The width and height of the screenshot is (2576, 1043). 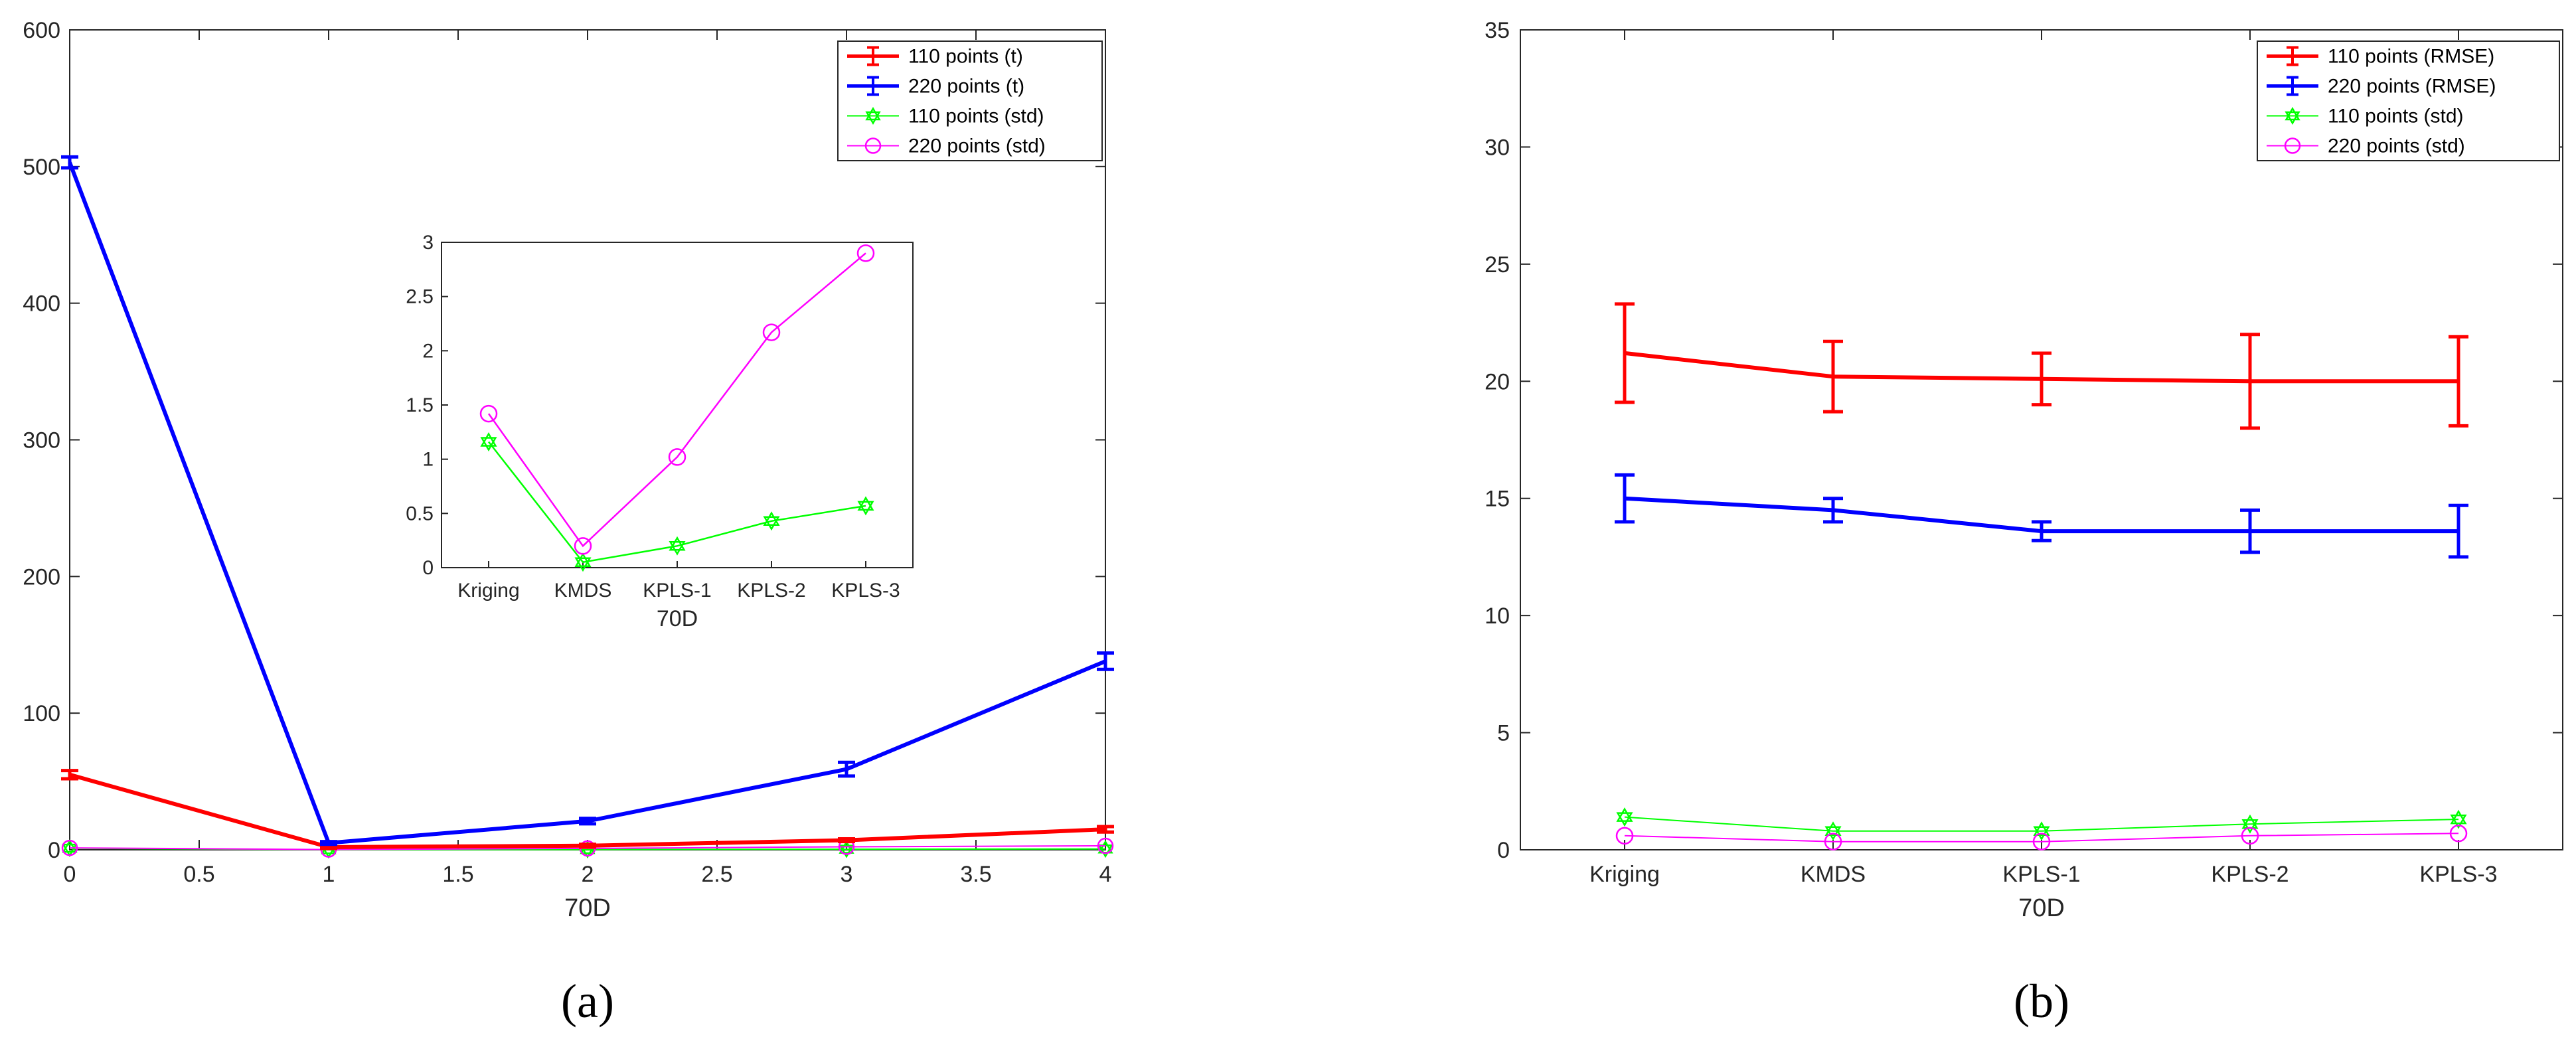 I want to click on b-y-tick-label: 5, so click(x=1503, y=733).